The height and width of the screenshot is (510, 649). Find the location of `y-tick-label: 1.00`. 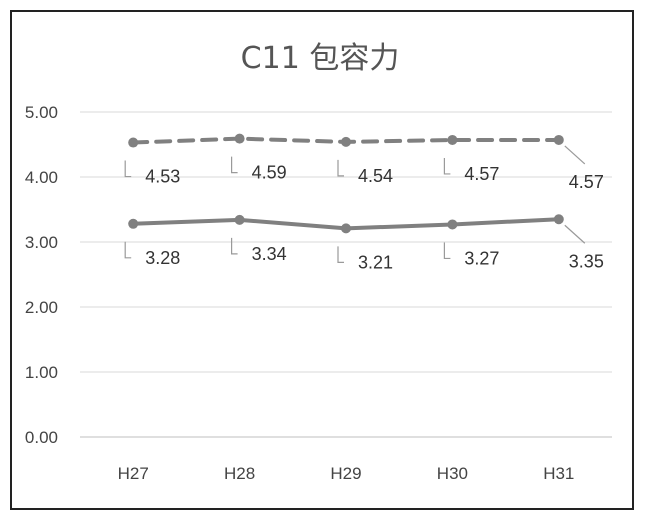

y-tick-label: 1.00 is located at coordinates (41, 372).